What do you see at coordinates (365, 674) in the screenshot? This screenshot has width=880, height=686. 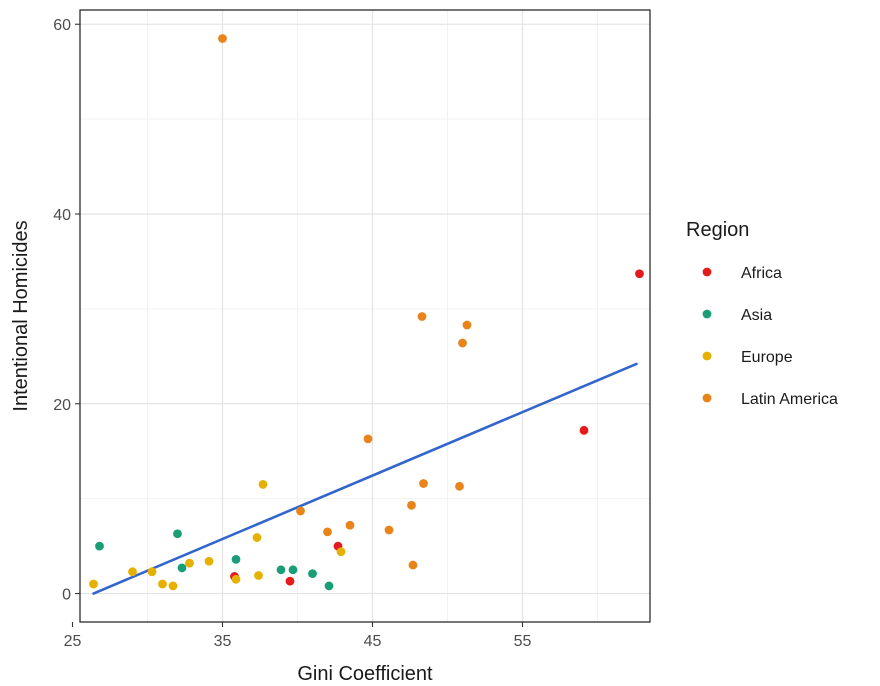 I see `x-axis-title: Gini Coefficient` at bounding box center [365, 674].